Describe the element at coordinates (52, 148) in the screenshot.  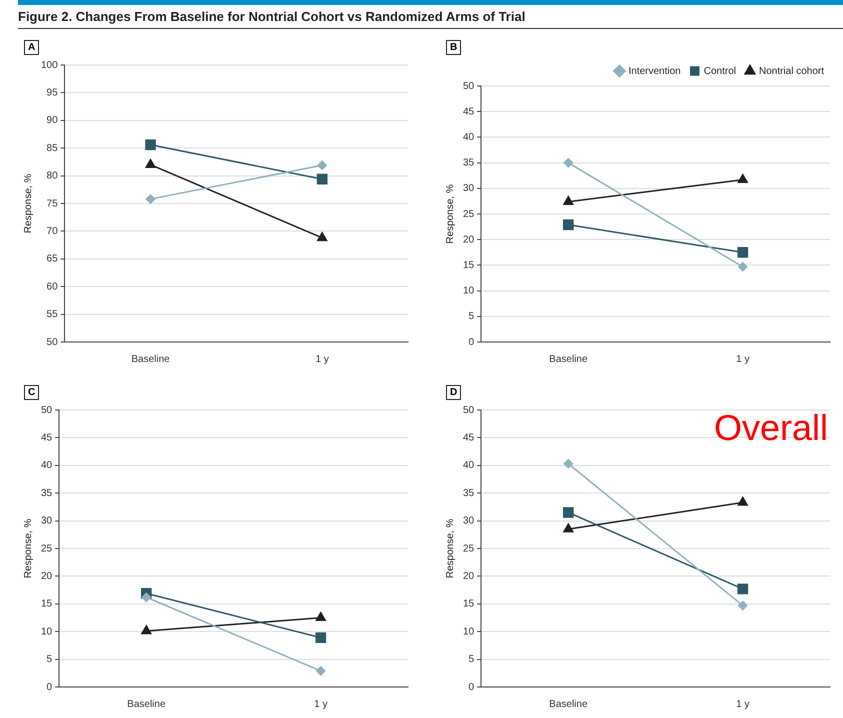
I see `y-tick-label: 85` at that location.